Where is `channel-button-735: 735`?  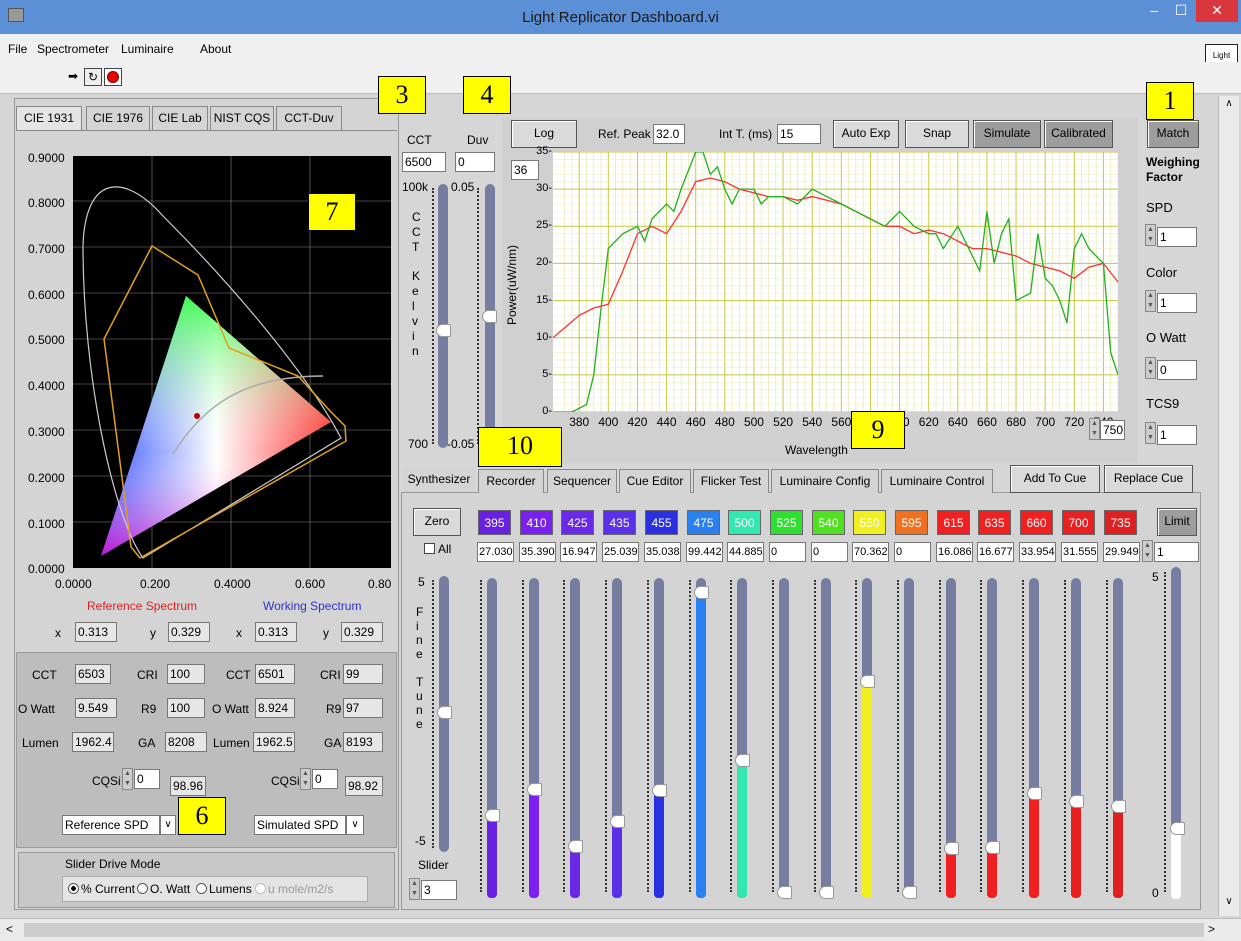
channel-button-735: 735 is located at coordinates (1120, 522).